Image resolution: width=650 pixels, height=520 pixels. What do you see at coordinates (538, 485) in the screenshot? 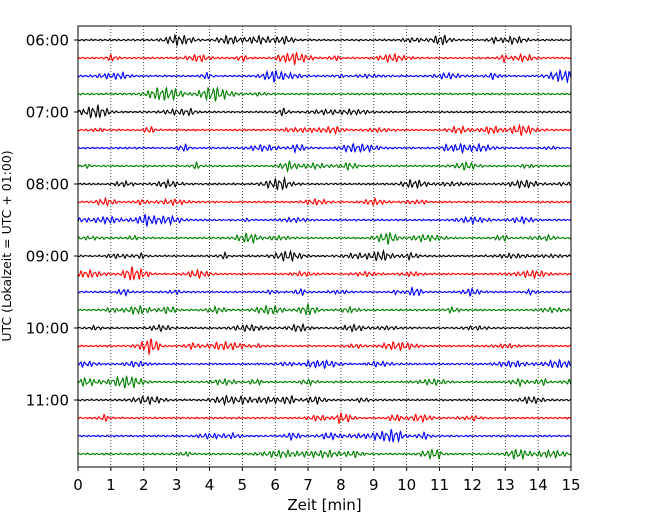
I see `x-tick-label: 14` at bounding box center [538, 485].